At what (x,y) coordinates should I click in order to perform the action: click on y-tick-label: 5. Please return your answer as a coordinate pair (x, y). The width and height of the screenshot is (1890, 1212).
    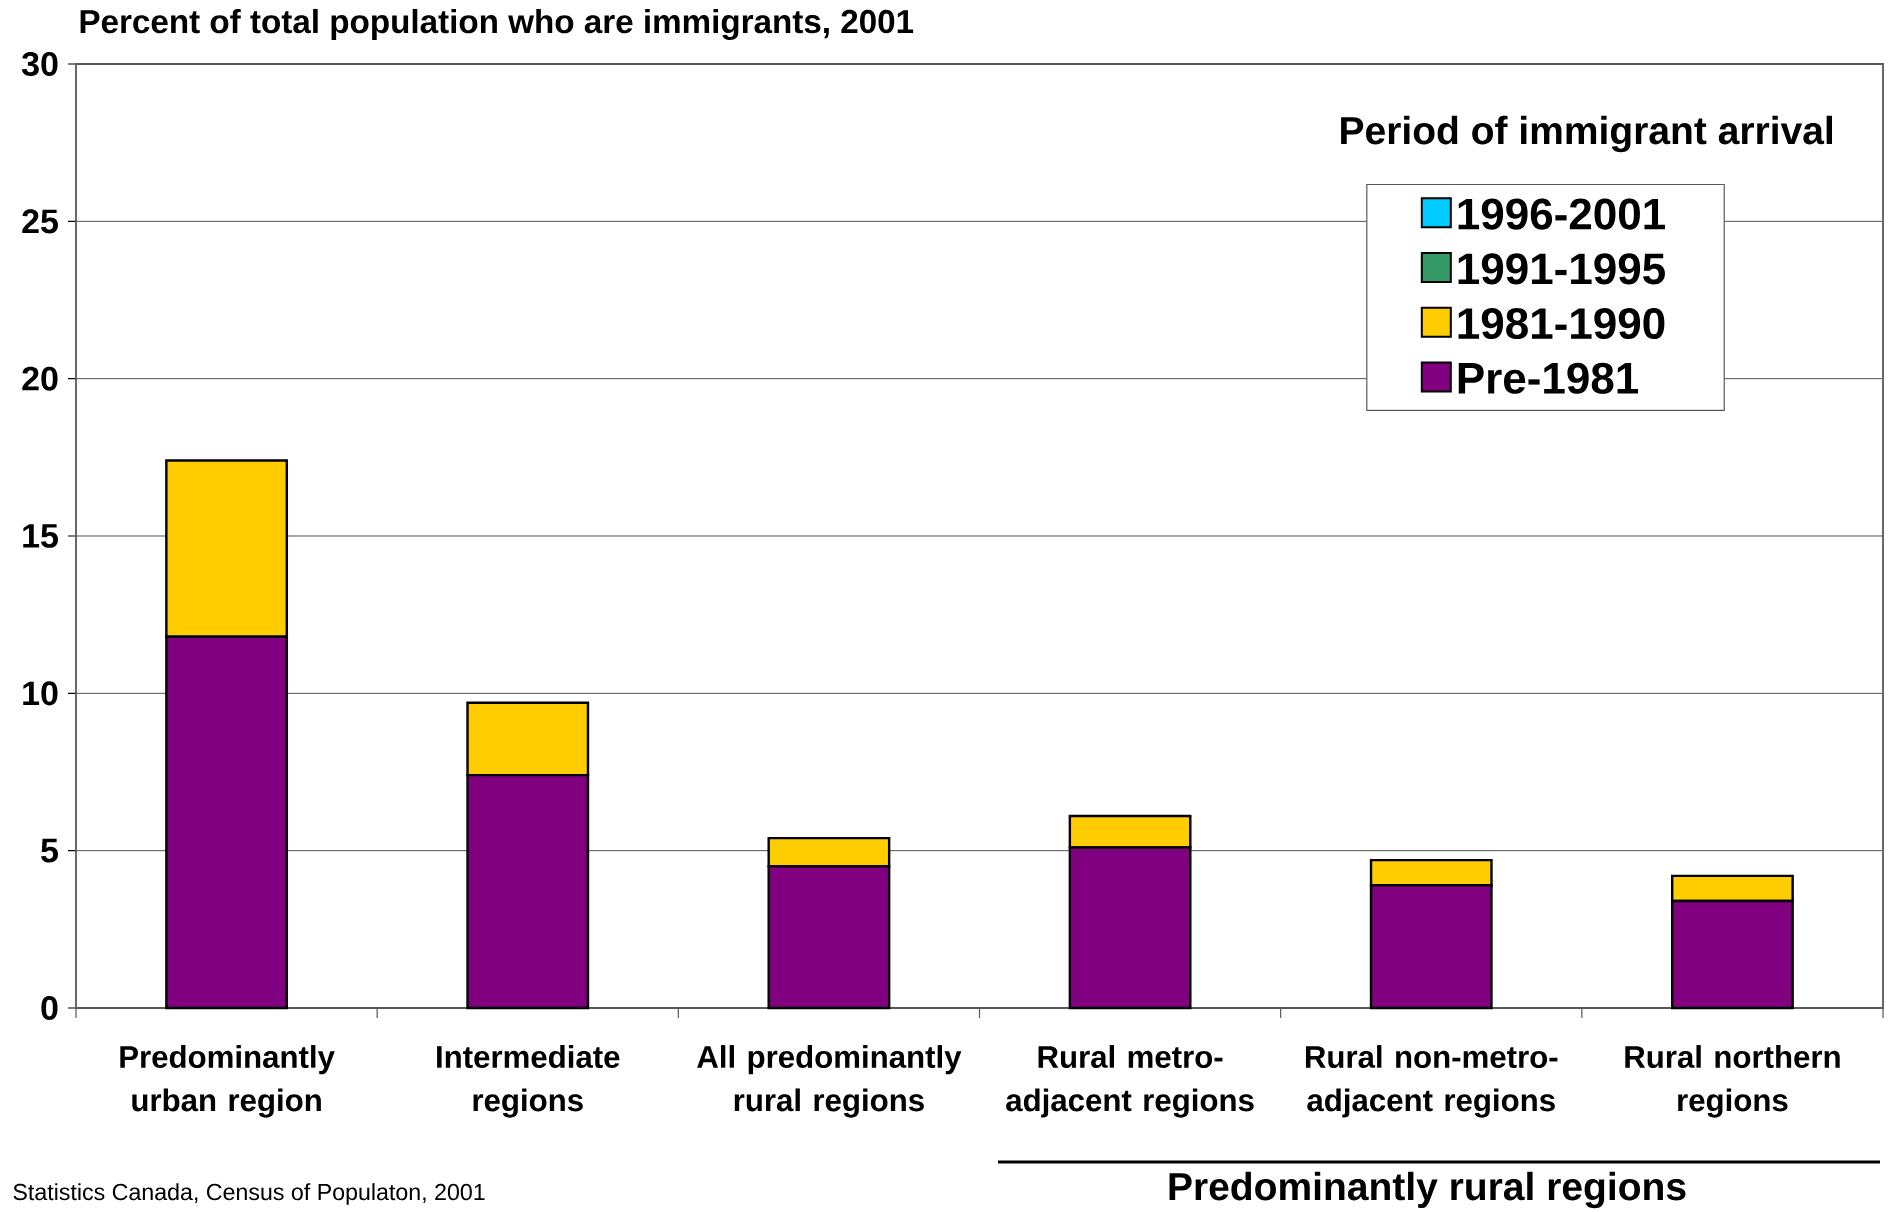
    Looking at the image, I should click on (49, 850).